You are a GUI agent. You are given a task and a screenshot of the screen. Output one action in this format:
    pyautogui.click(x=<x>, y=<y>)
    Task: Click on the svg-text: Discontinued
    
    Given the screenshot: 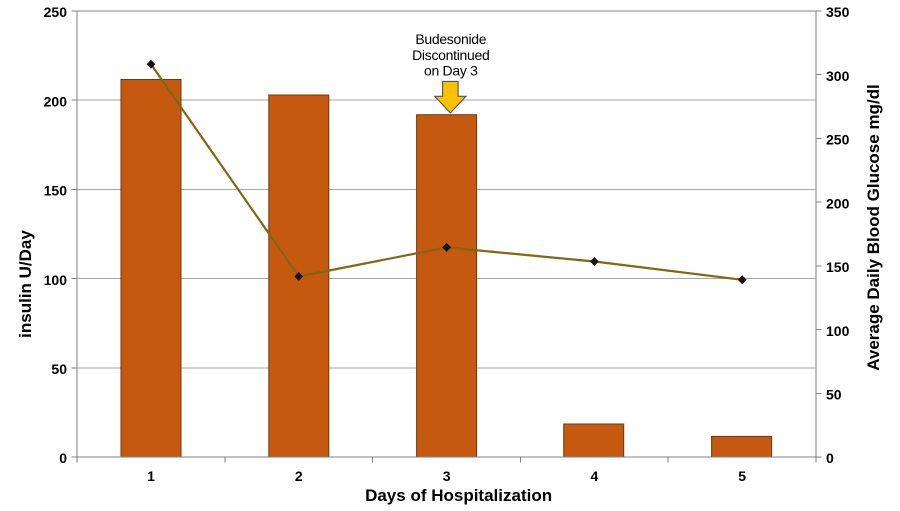 What is the action you would take?
    pyautogui.click(x=450, y=55)
    